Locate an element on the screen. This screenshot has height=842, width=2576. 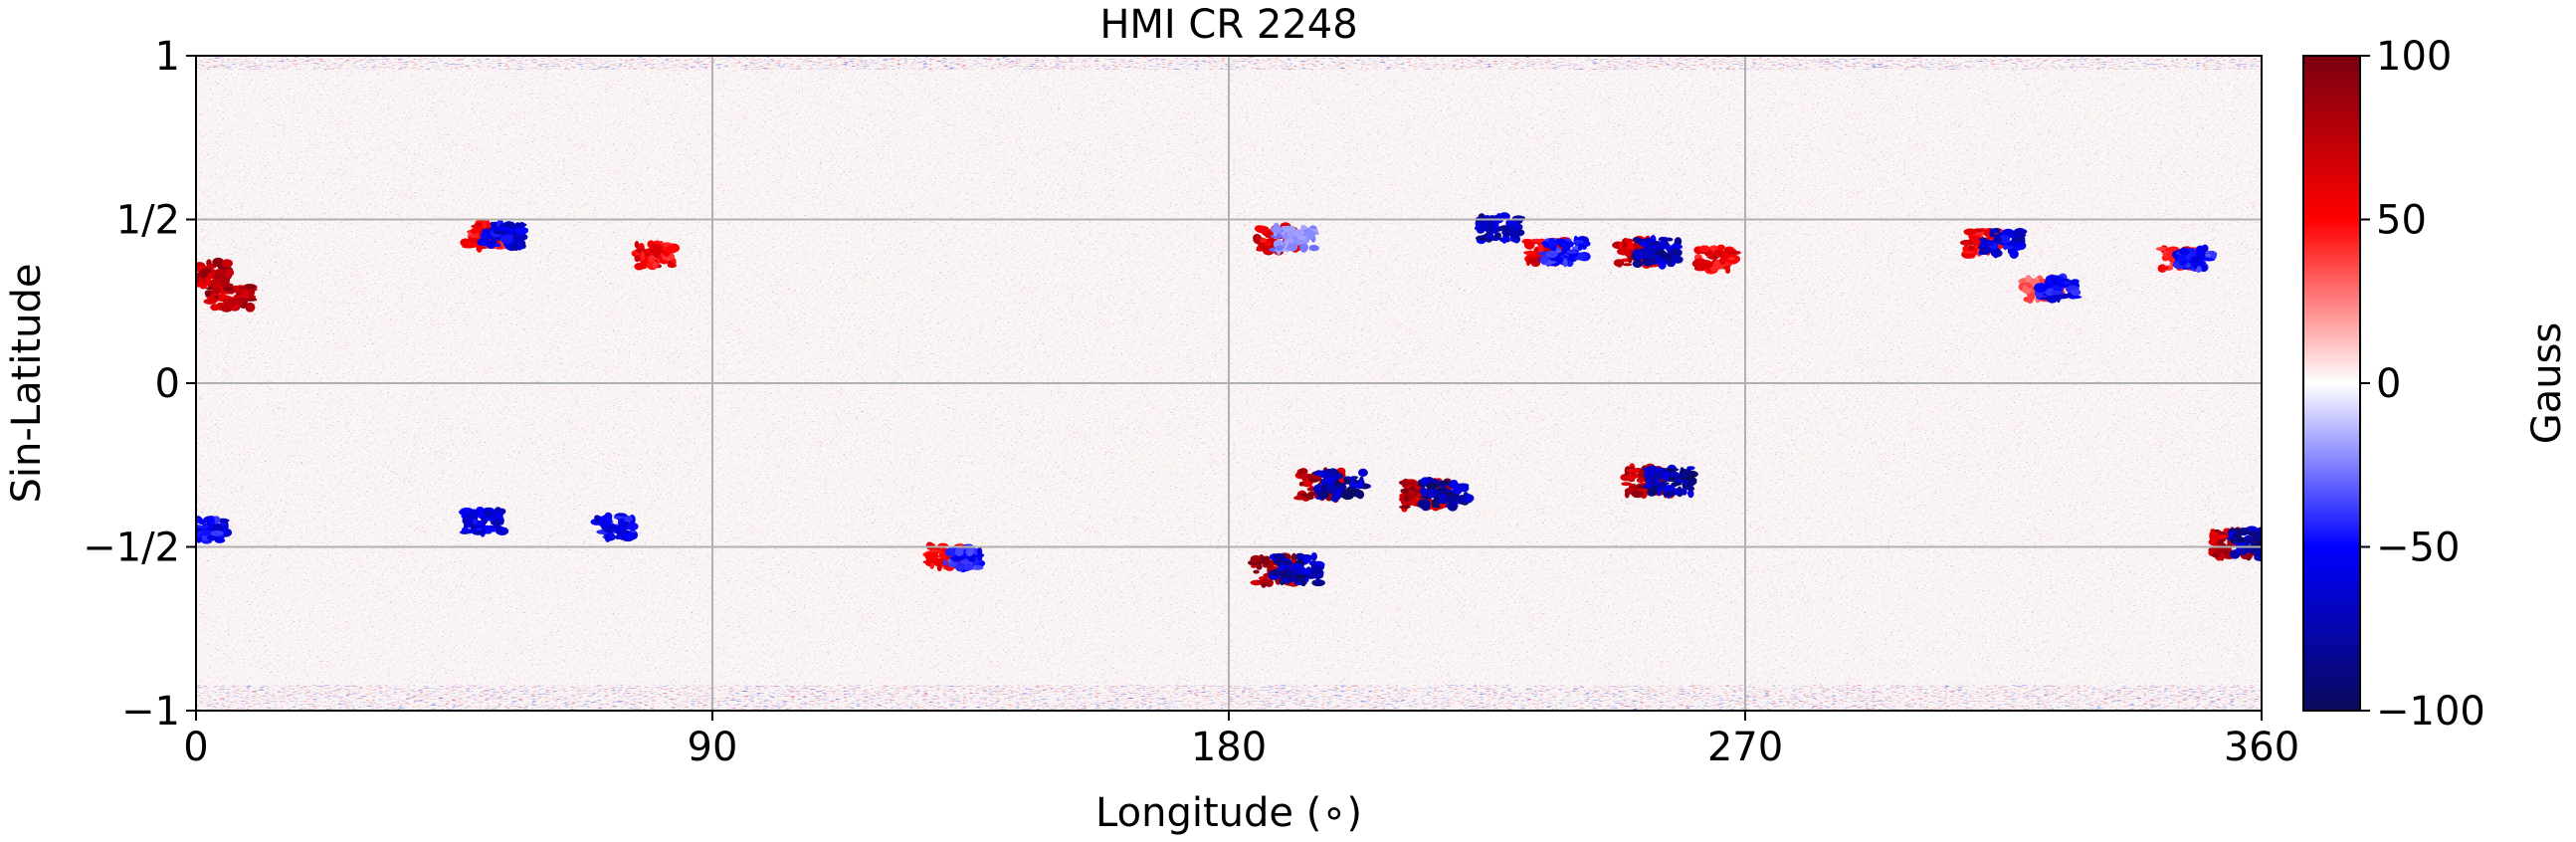
colorbar-ticks: 100 50 0 −50 −100 is located at coordinates (2422, 384).